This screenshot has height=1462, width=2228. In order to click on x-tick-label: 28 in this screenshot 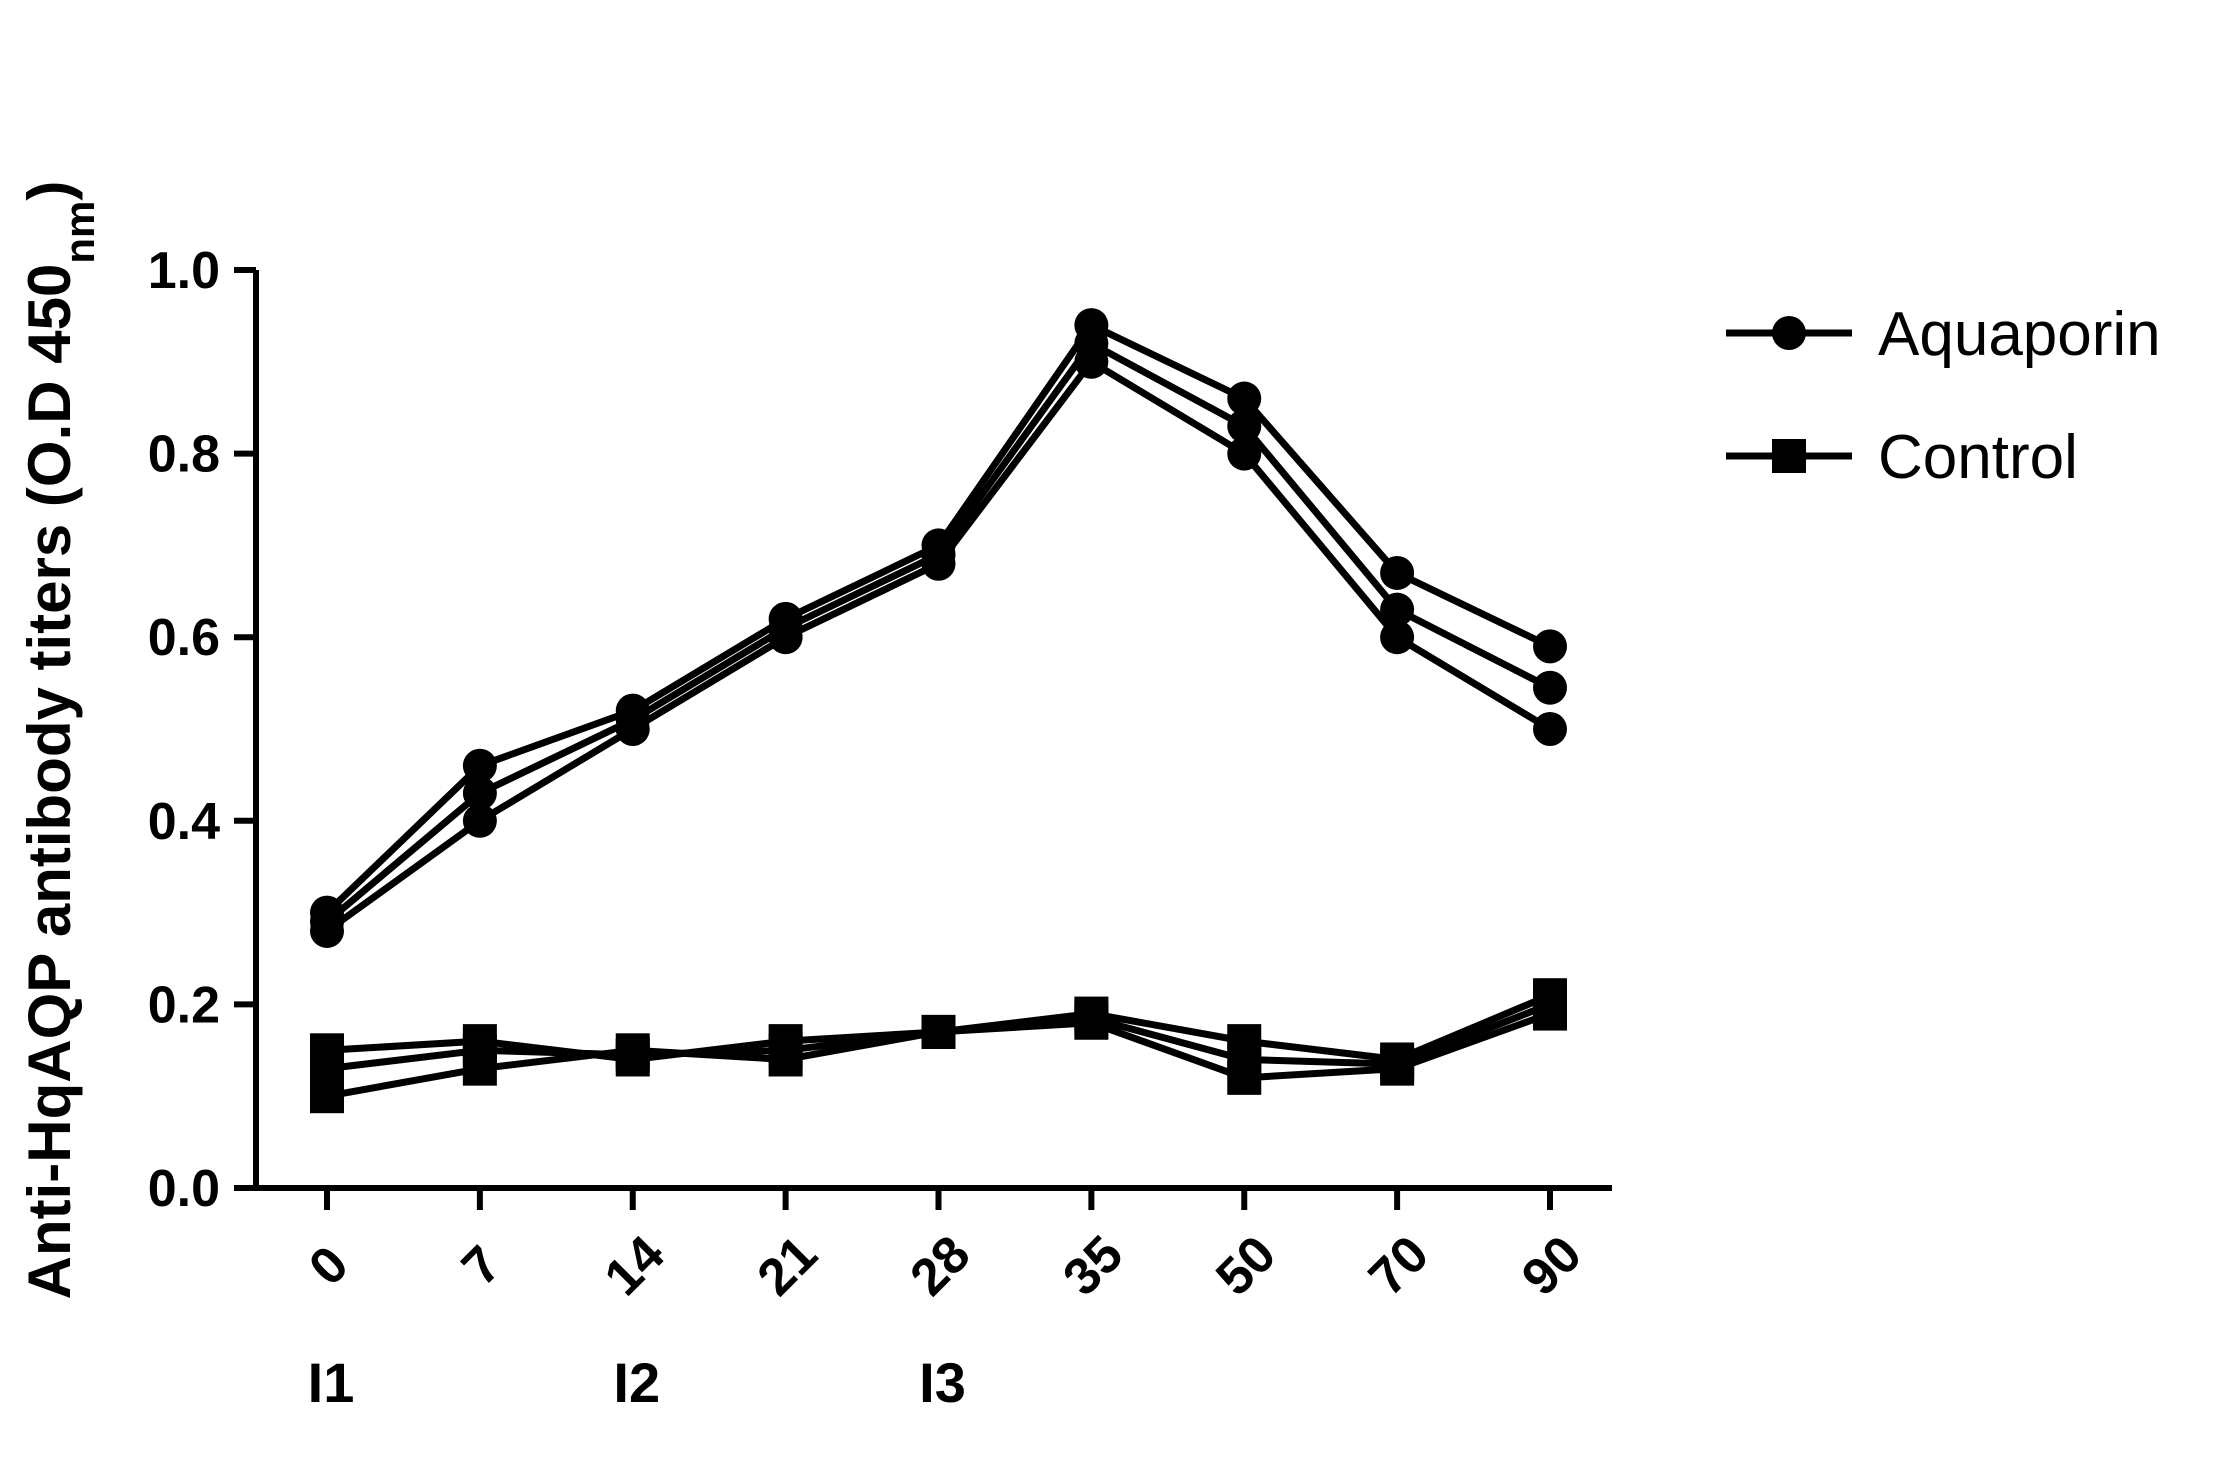, I will do `click(941, 1266)`.